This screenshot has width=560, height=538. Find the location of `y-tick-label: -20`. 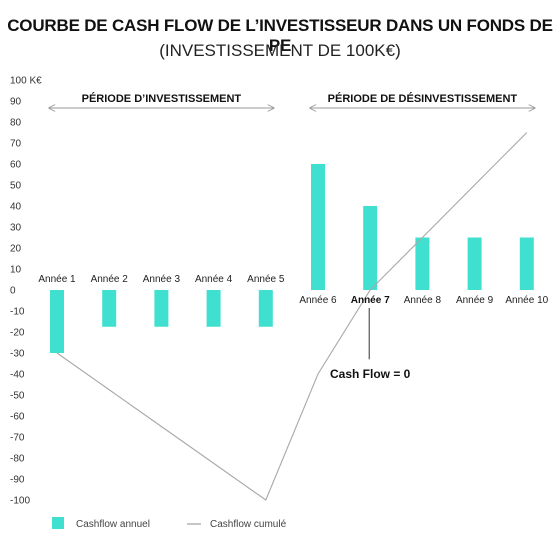

y-tick-label: -20 is located at coordinates (17, 333).